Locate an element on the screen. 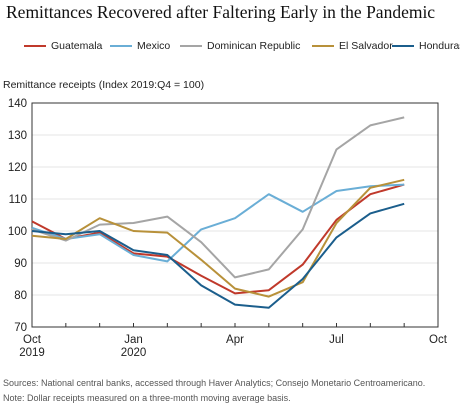  legend-item: Honduras is located at coordinates (426, 46).